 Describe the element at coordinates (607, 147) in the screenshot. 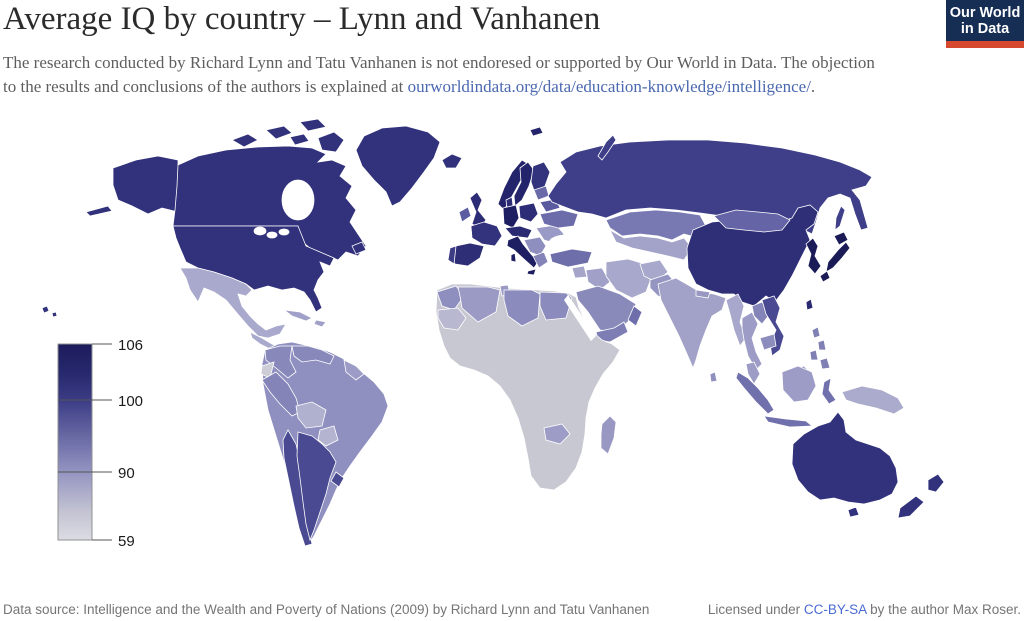

I see `country-russia-novaya-zemlya` at that location.